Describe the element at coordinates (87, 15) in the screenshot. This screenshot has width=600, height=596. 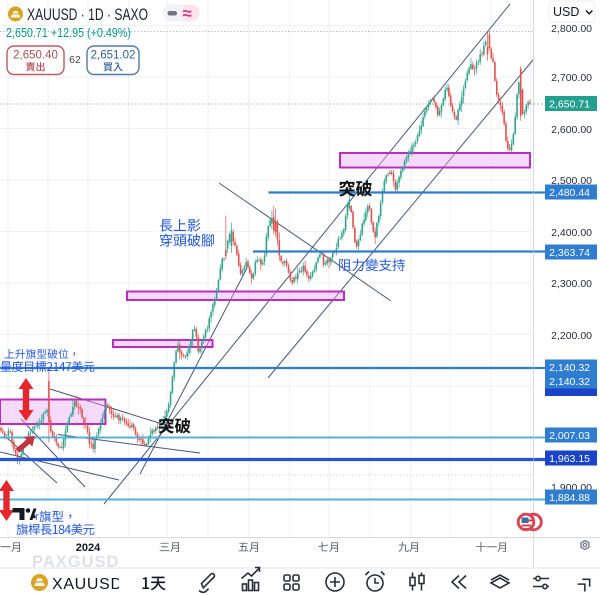
I see `svg-text: XAUUSD · 1D · SAXO` at that location.